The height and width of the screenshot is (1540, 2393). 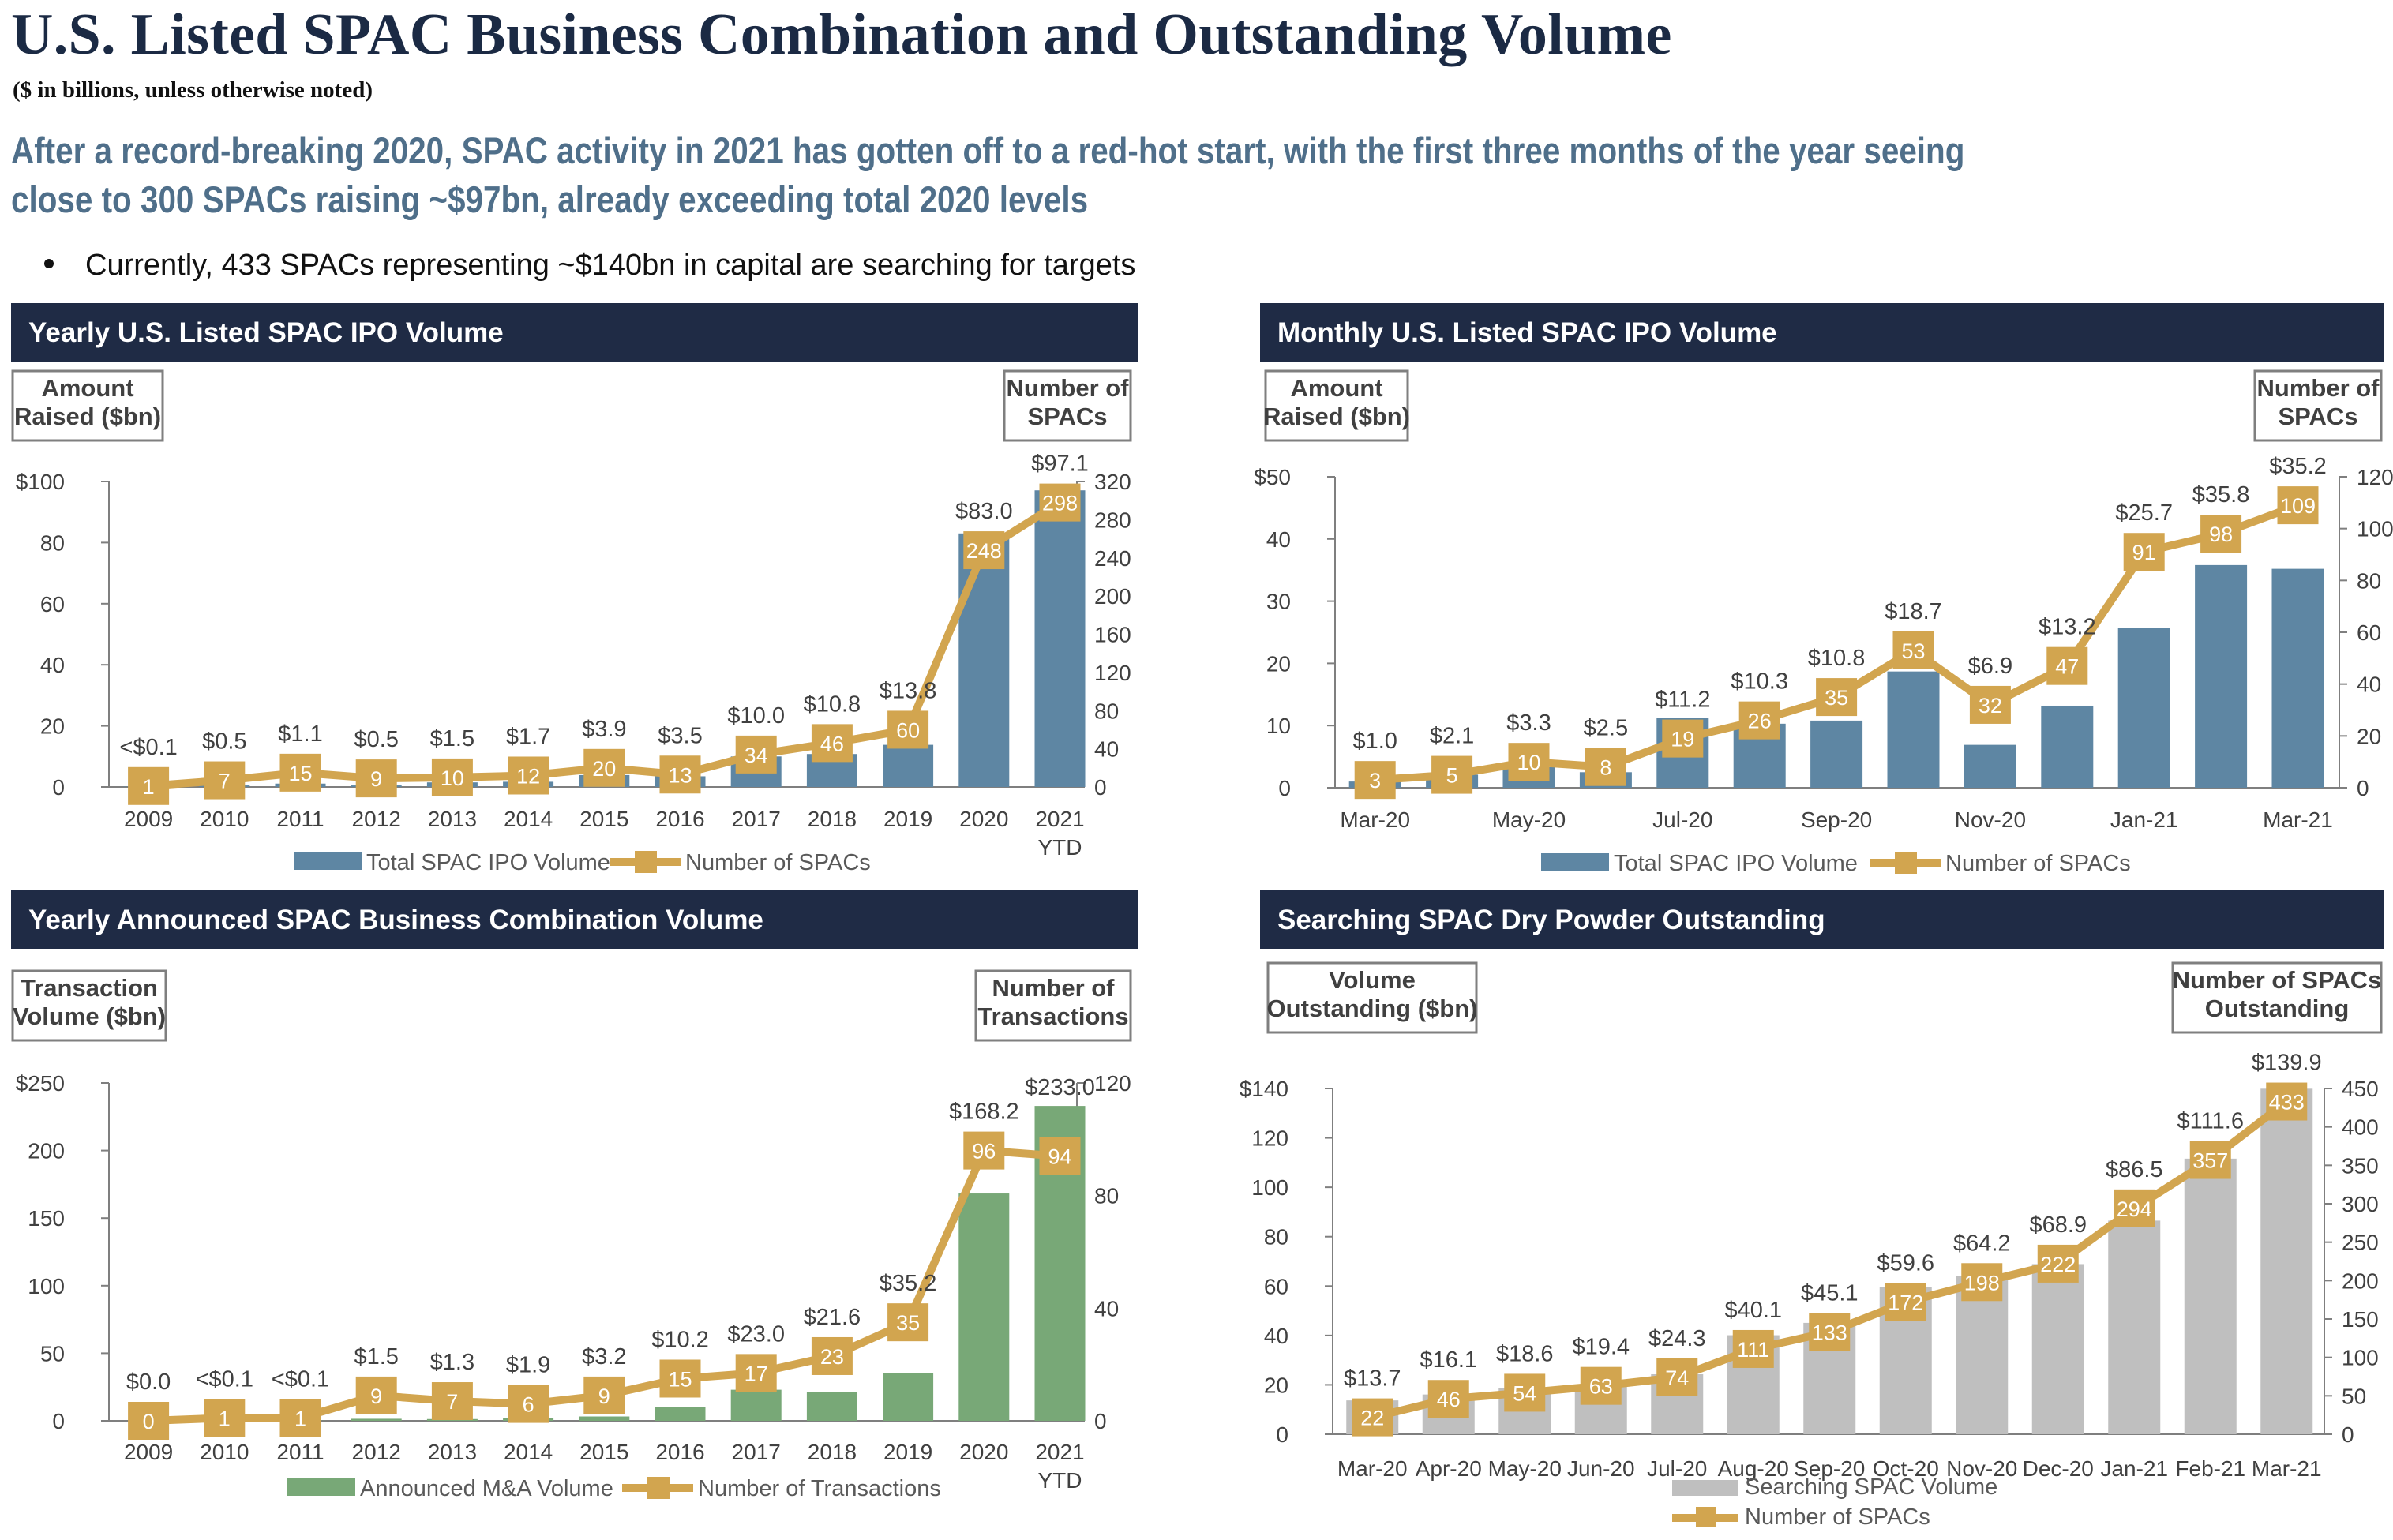 I want to click on category-label: YTD, so click(x=1060, y=848).